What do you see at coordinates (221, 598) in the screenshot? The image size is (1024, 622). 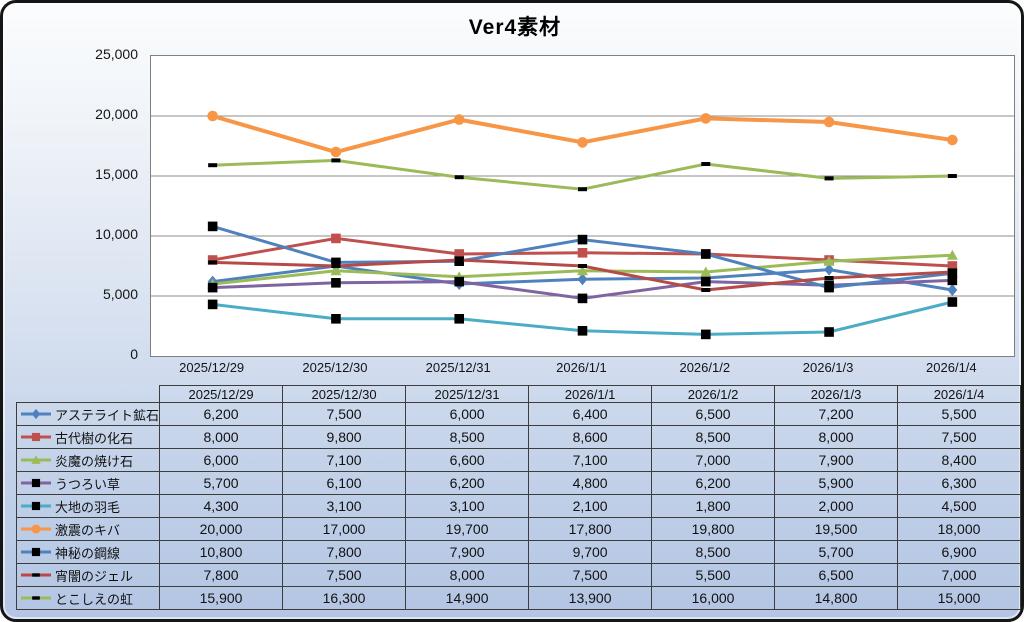 I see `table-cell: 15,900` at bounding box center [221, 598].